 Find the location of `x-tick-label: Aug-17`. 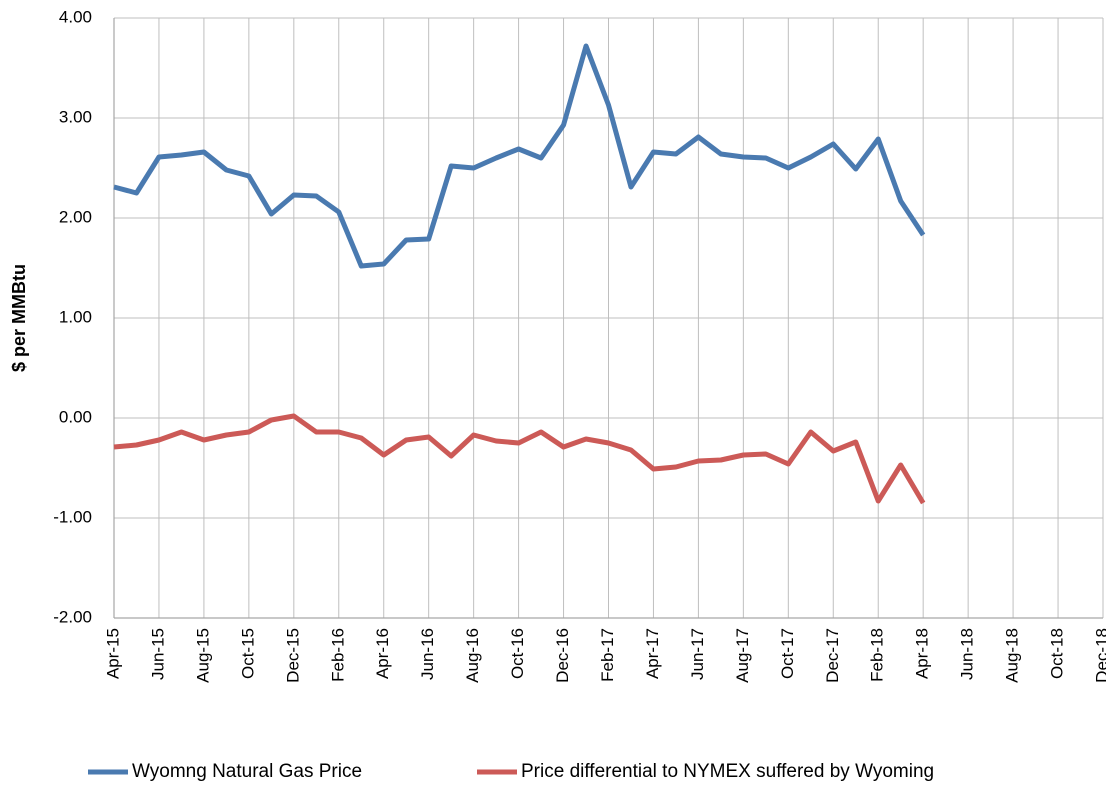

x-tick-label: Aug-17 is located at coordinates (742, 655).